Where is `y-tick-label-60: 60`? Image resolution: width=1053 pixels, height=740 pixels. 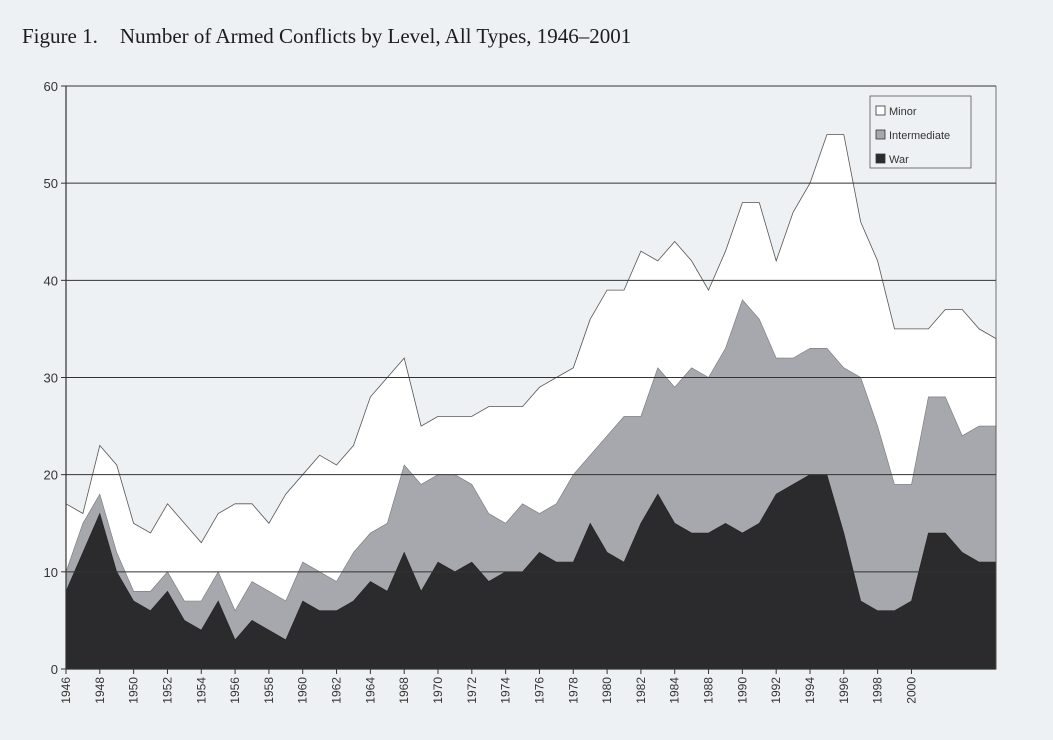
y-tick-label-60: 60 is located at coordinates (51, 86).